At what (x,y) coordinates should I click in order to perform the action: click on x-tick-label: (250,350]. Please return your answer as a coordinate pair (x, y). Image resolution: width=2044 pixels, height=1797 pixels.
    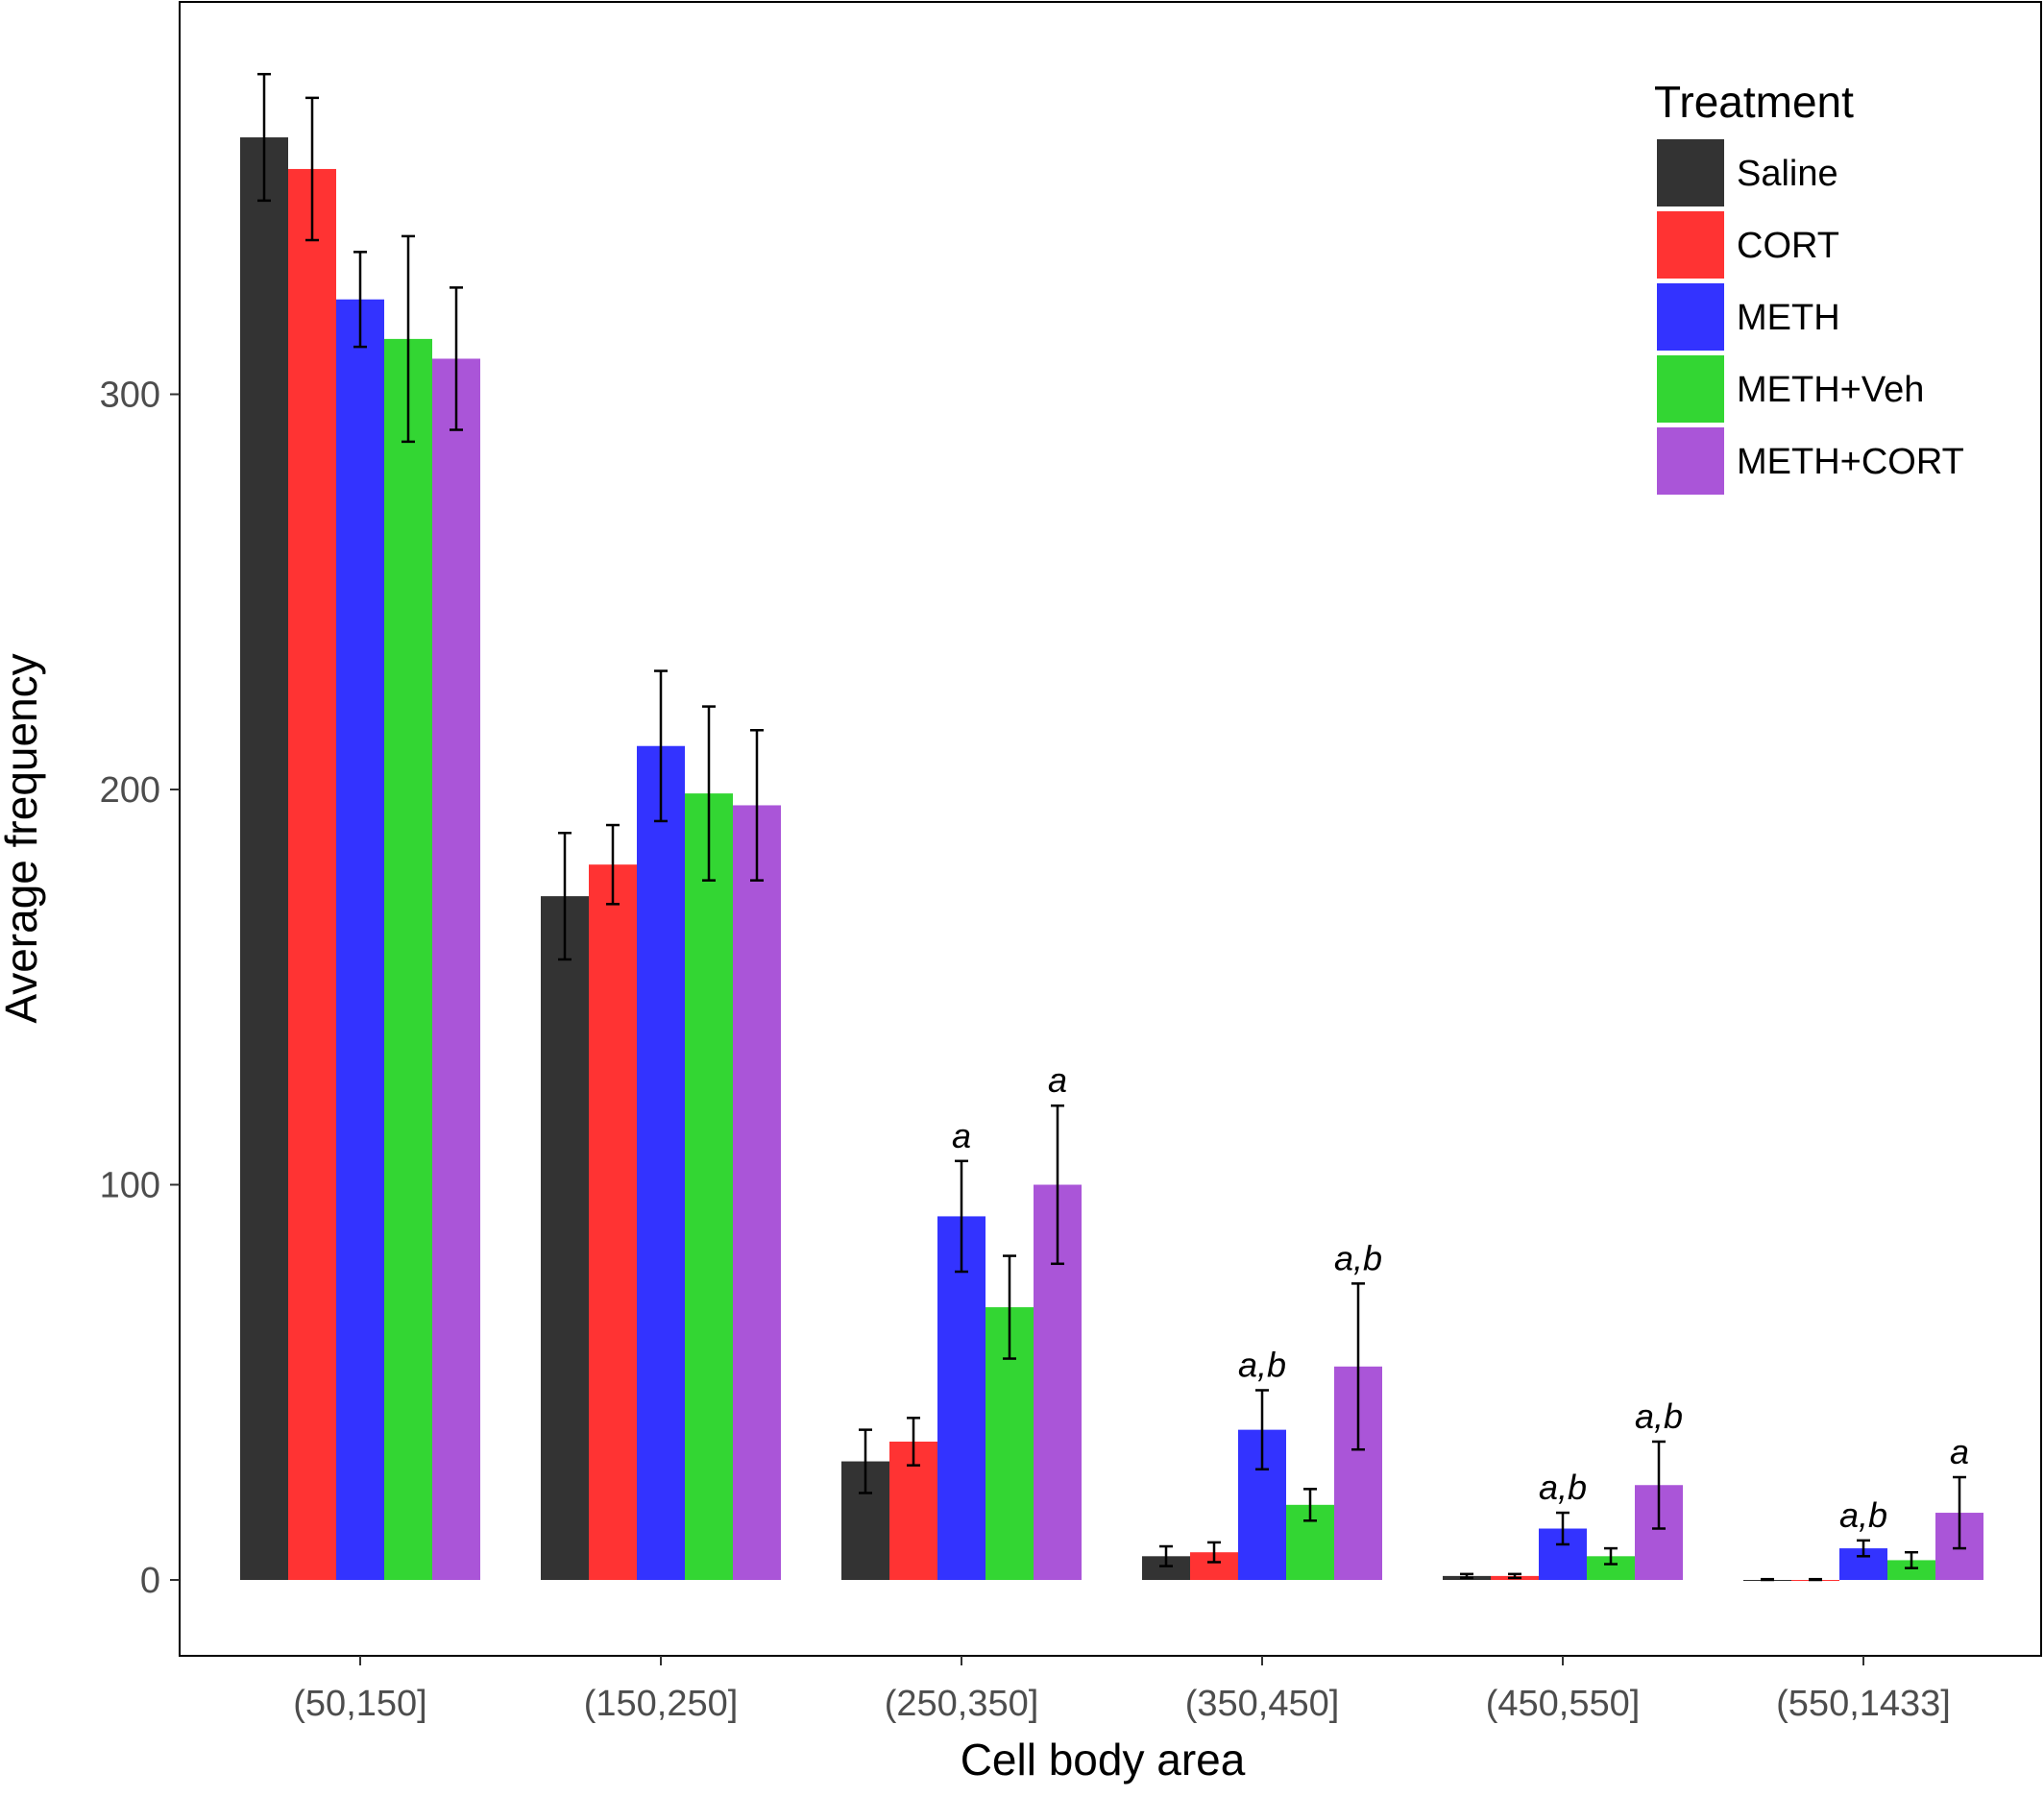
    Looking at the image, I should click on (962, 1704).